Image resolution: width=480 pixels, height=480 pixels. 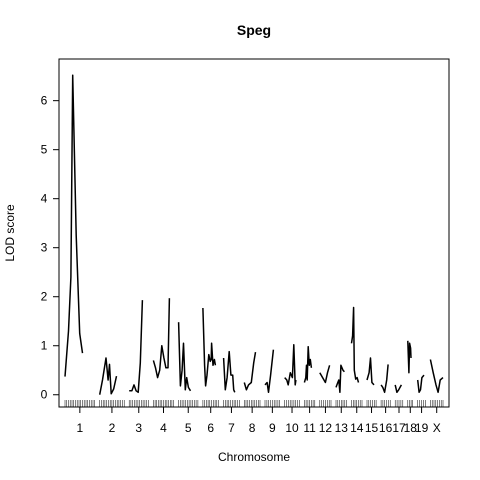 What do you see at coordinates (372, 428) in the screenshot?
I see `x-tick-label: 15` at bounding box center [372, 428].